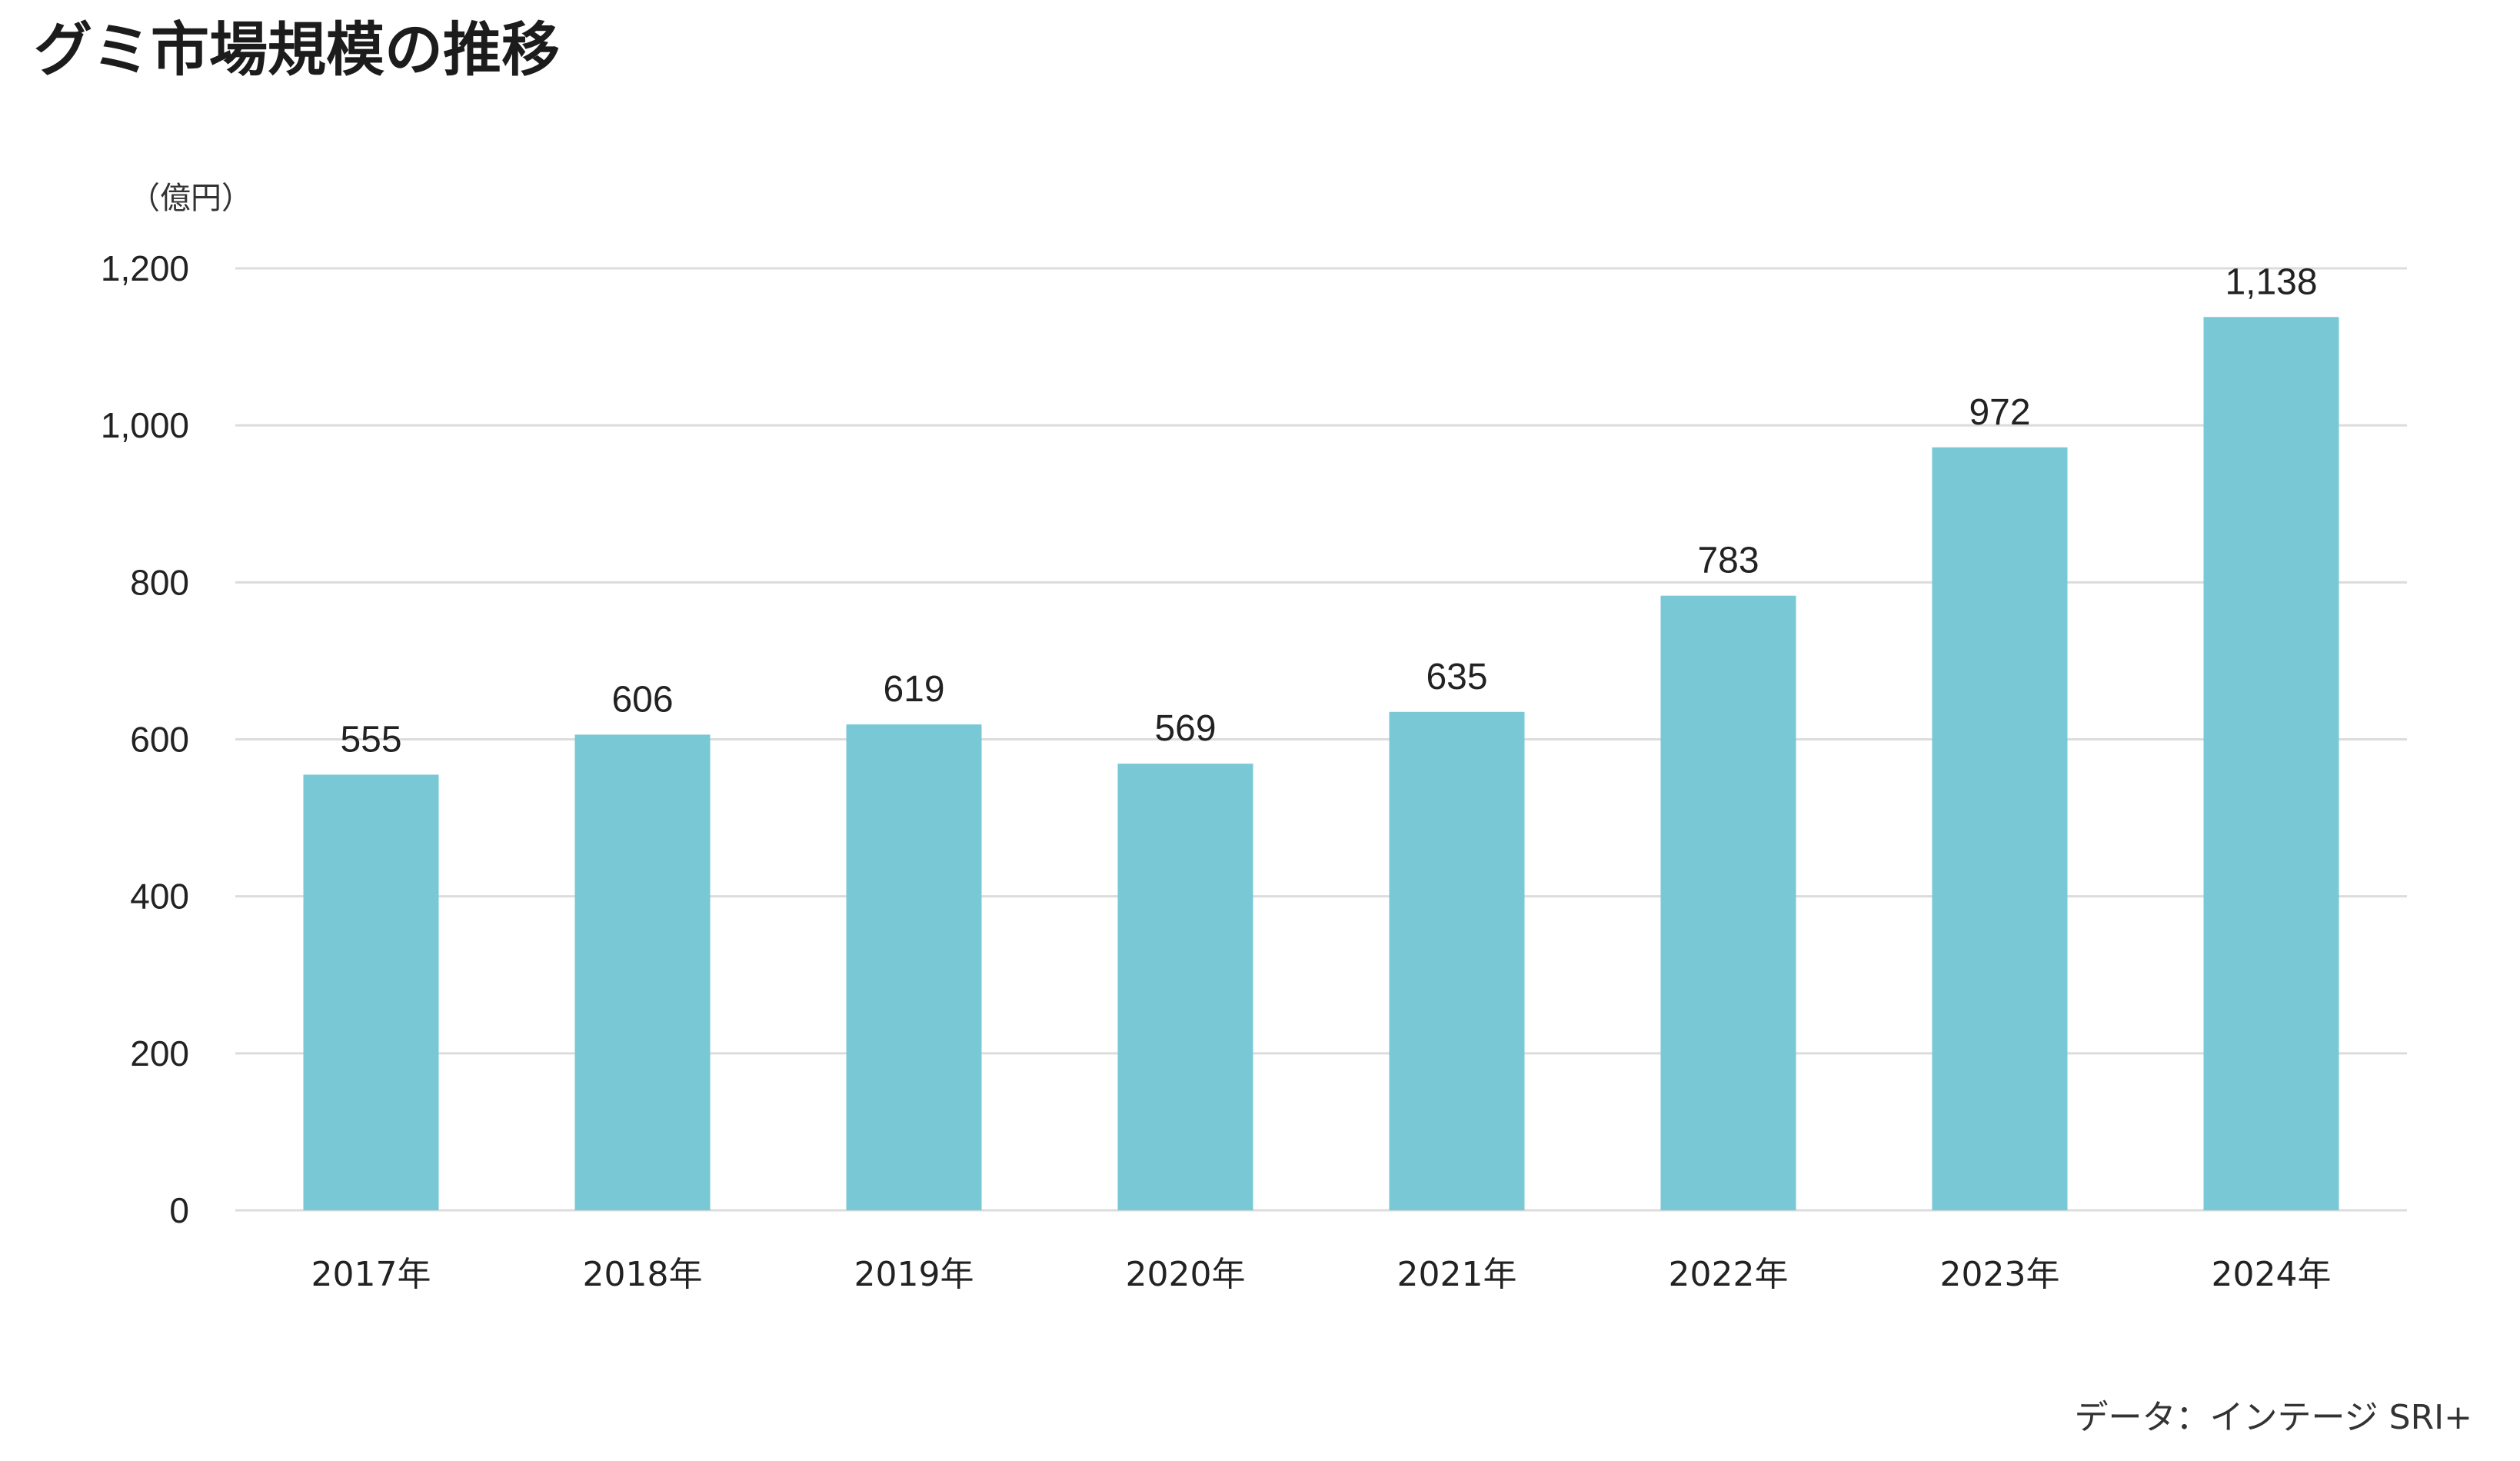  Describe the element at coordinates (159, 582) in the screenshot. I see `y-tick-label: 800` at that location.